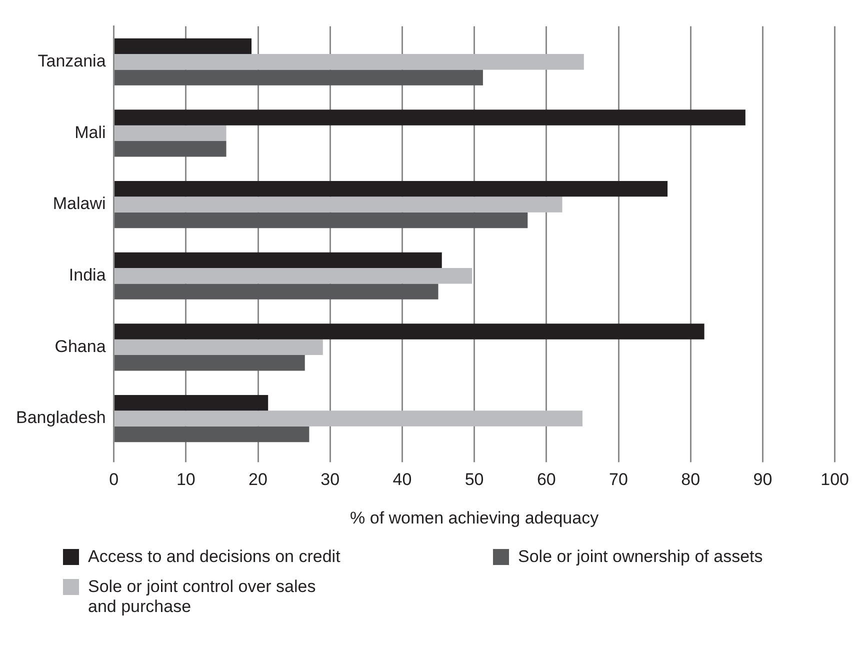 Image resolution: width=865 pixels, height=658 pixels. Describe the element at coordinates (186, 480) in the screenshot. I see `x-tick-label: 10` at that location.